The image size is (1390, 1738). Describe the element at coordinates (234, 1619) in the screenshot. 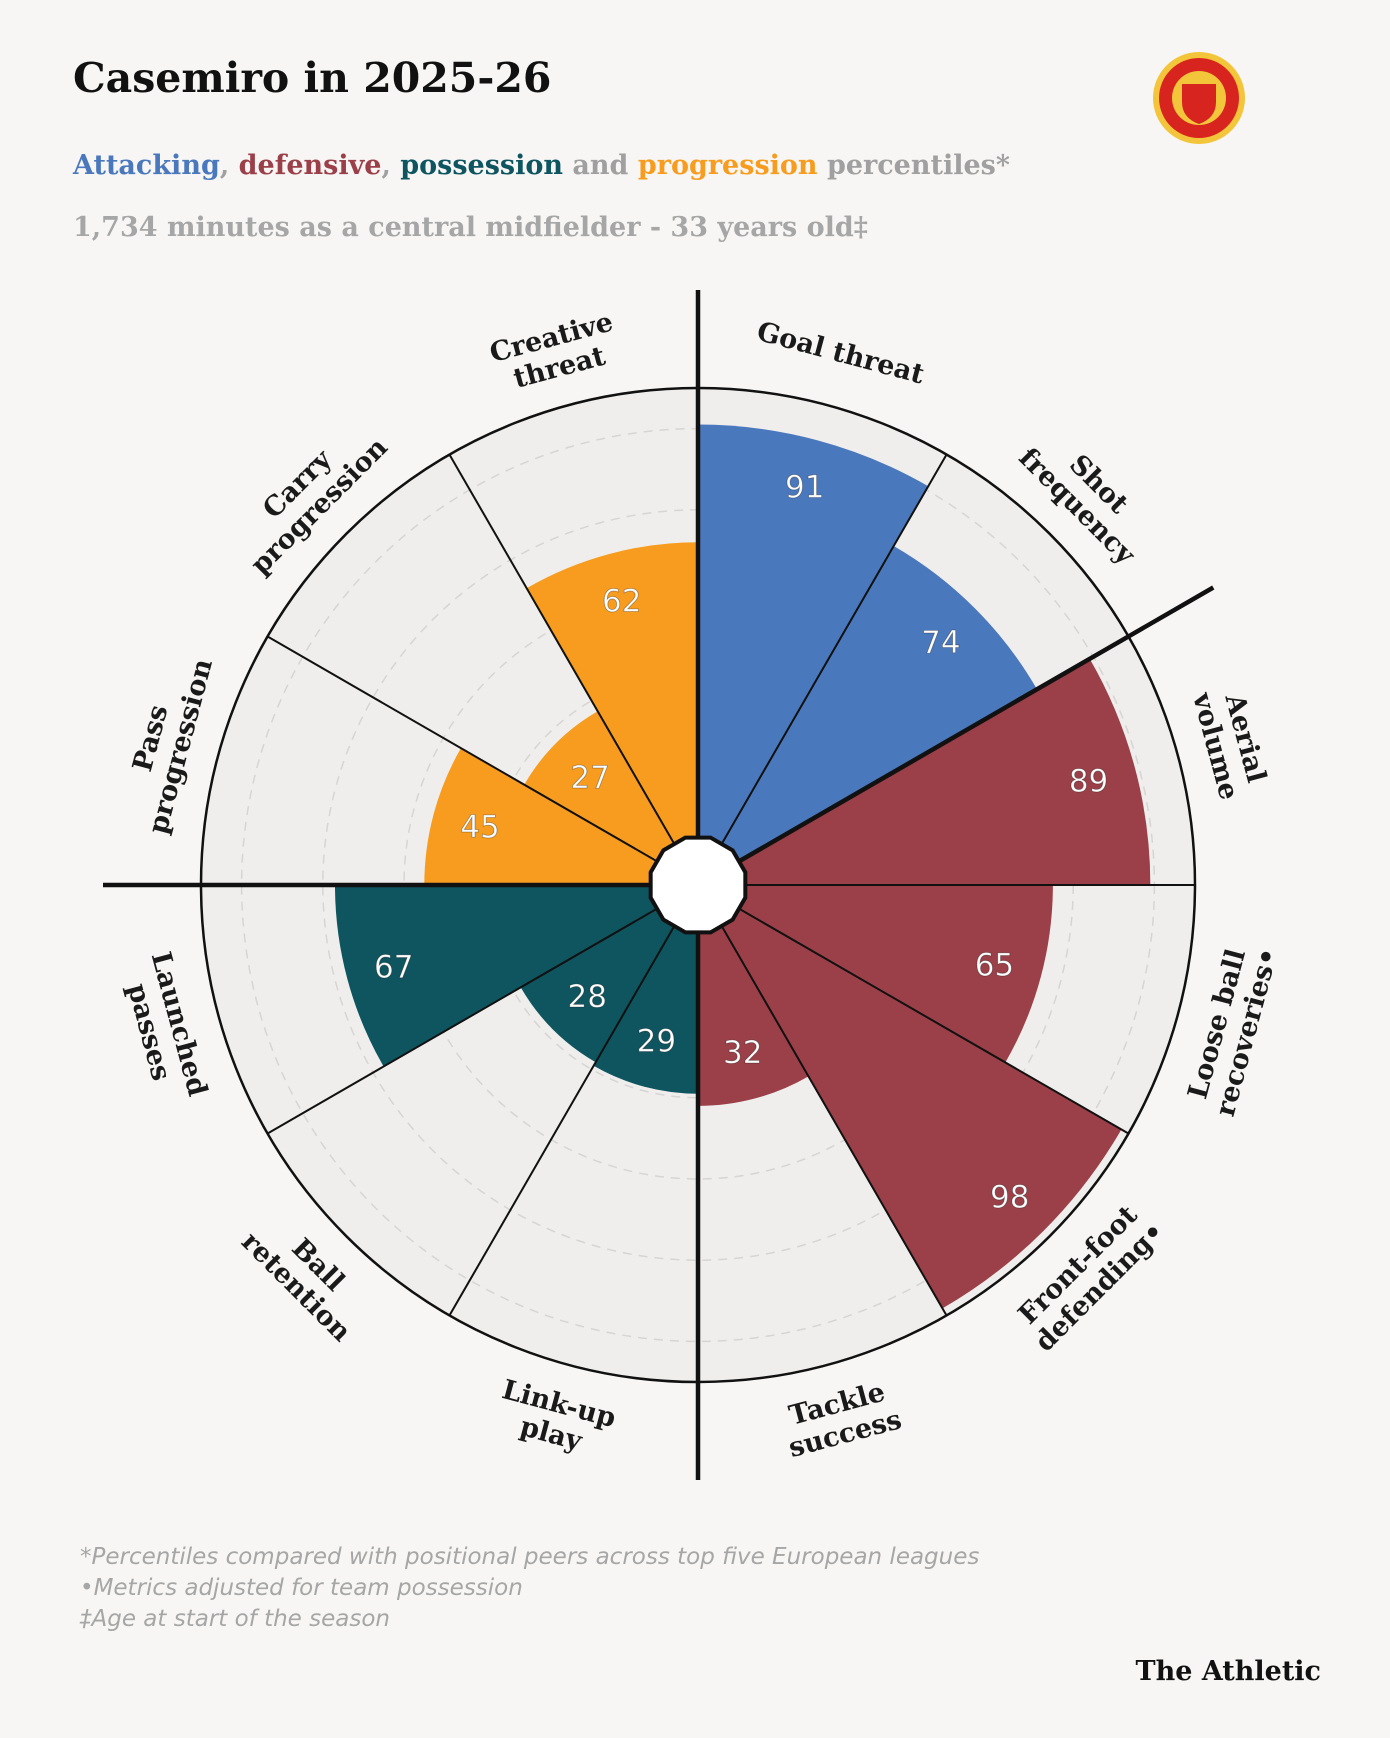

I see `footnote: ‡Age at start of the season` at that location.